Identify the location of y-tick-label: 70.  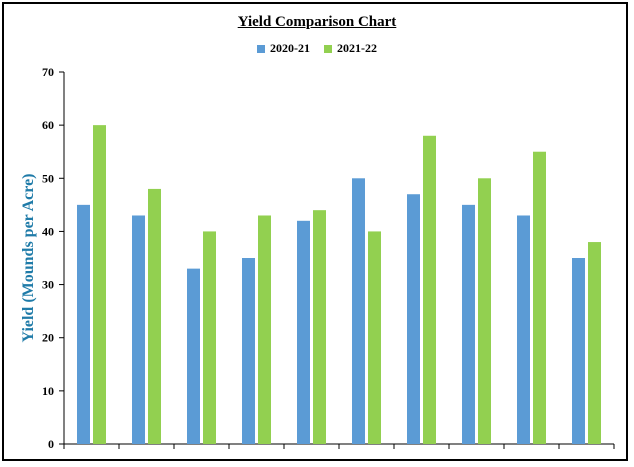
(48, 72).